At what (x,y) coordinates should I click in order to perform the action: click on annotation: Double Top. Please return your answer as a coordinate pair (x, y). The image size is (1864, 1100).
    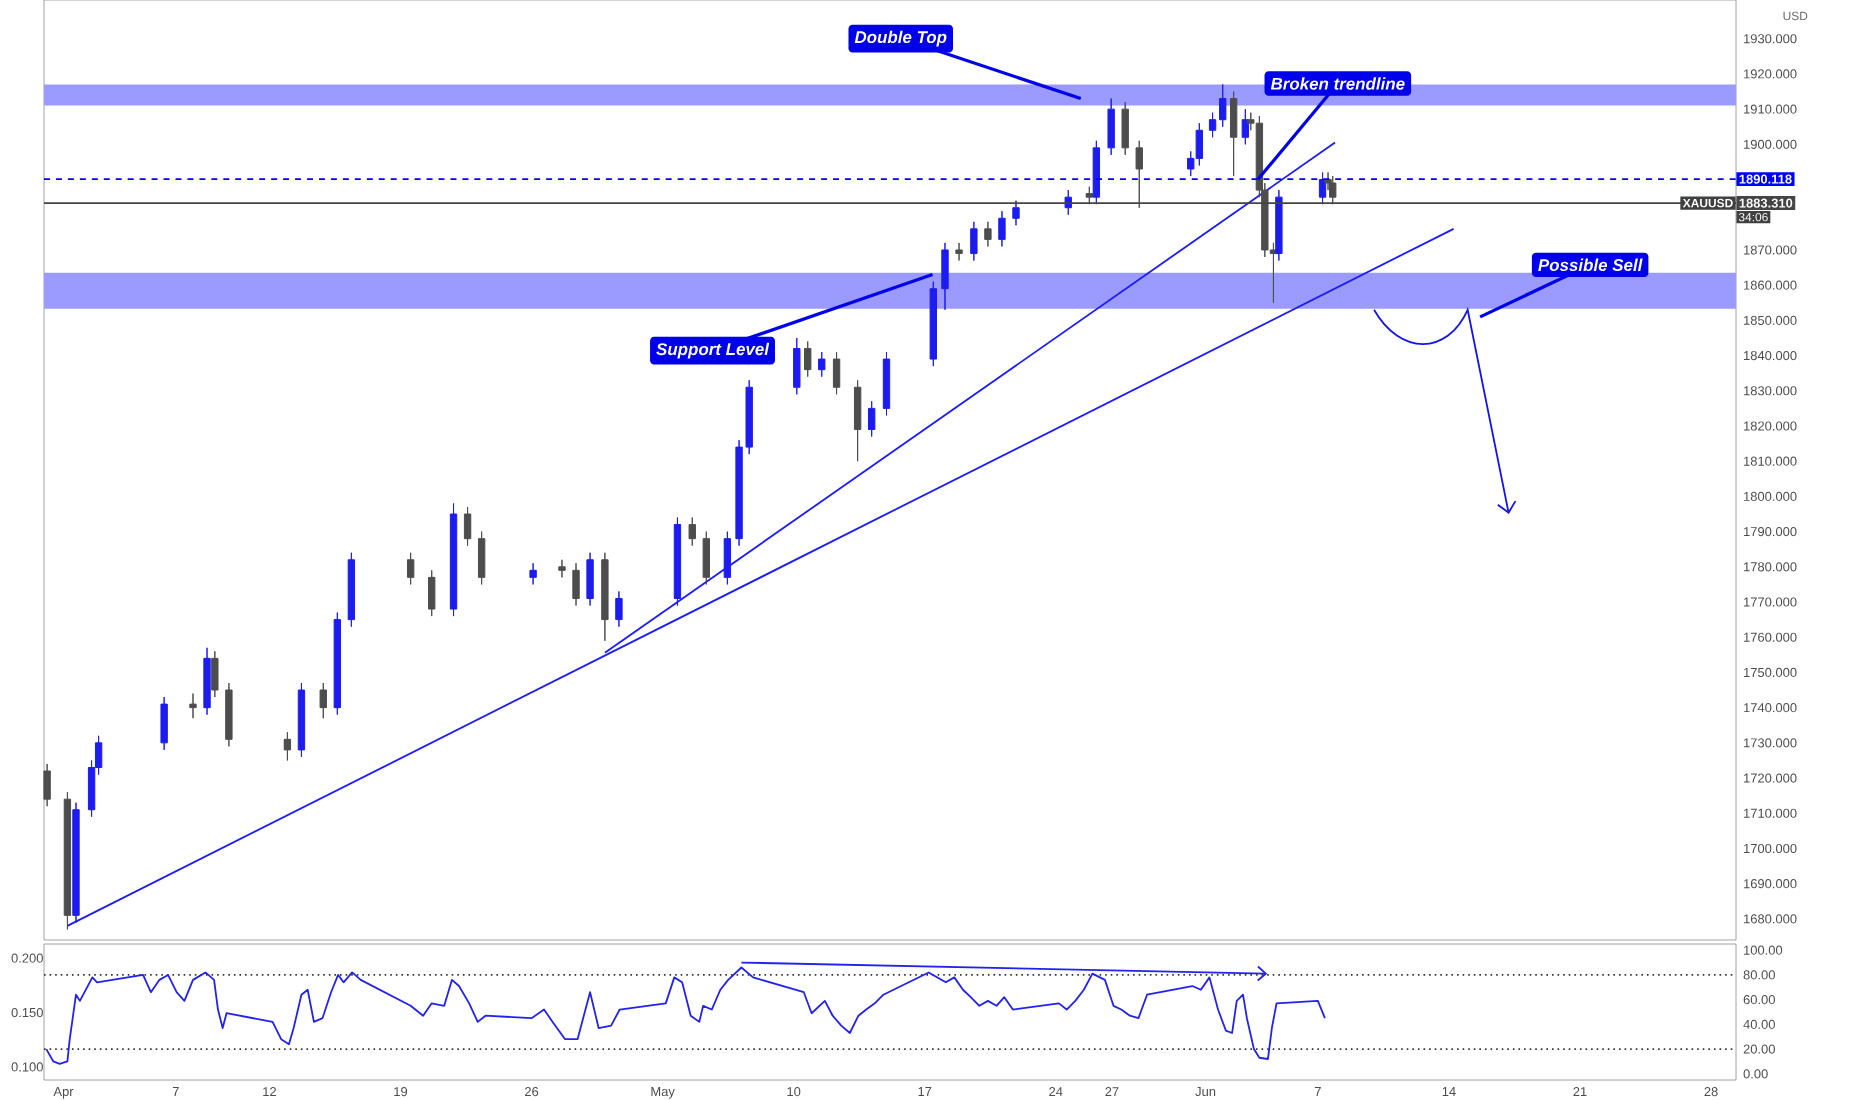
    Looking at the image, I should click on (900, 38).